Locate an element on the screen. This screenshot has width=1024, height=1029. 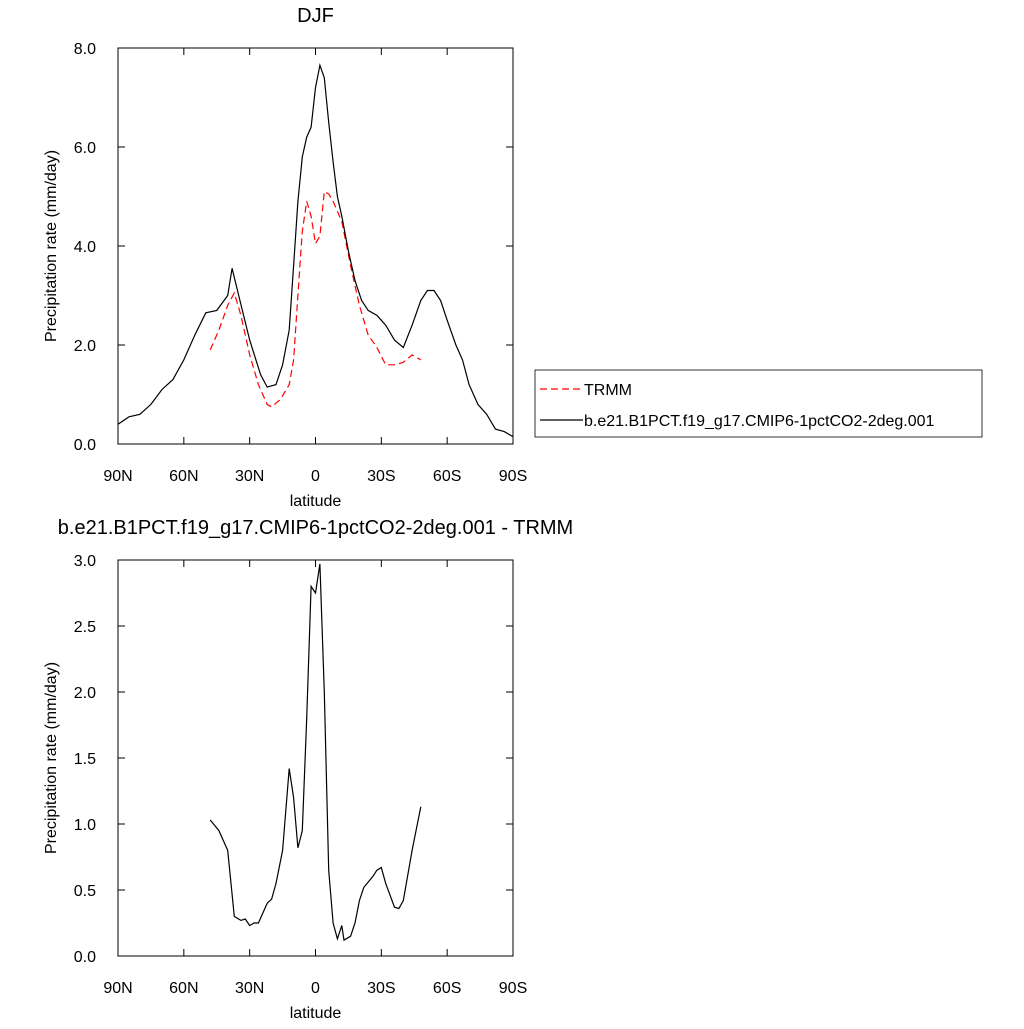
legend-label: TRMM is located at coordinates (608, 390).